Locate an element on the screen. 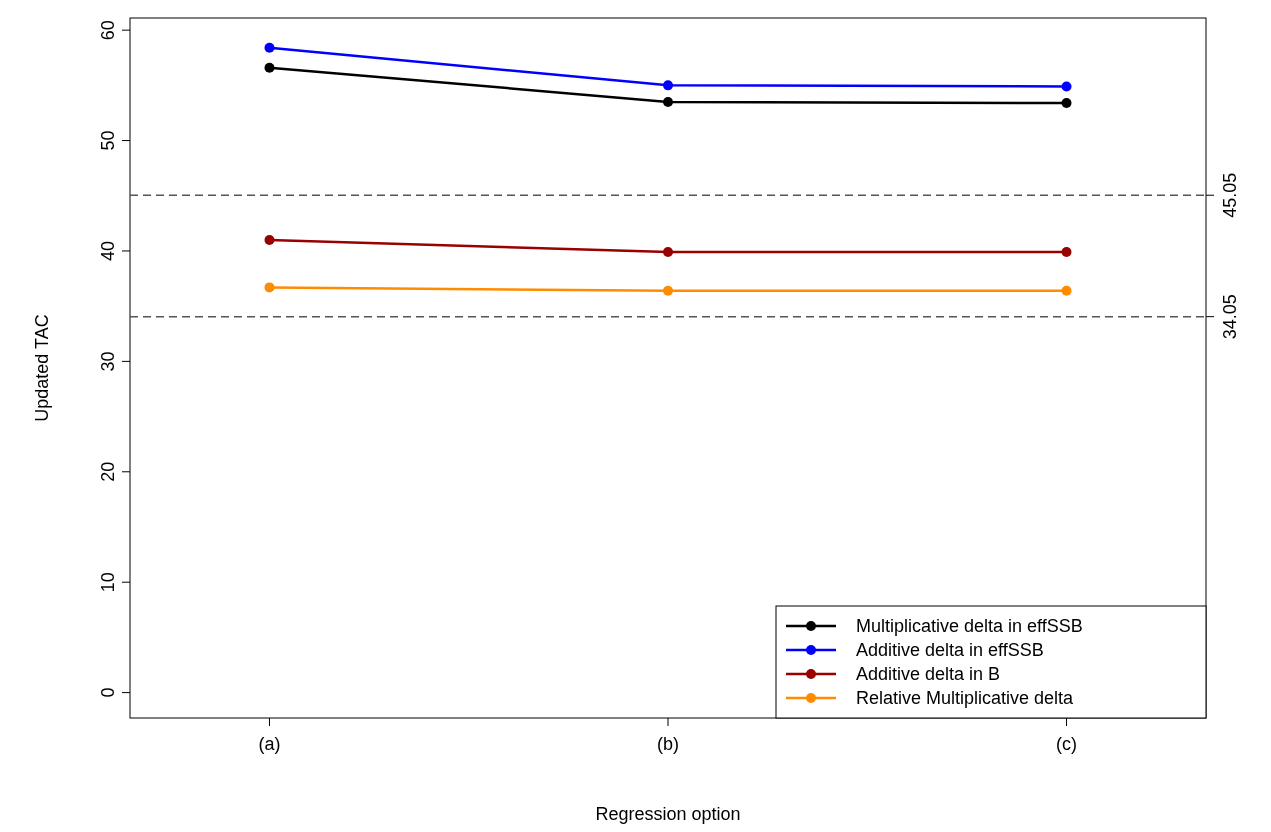 The height and width of the screenshot is (832, 1271). legend-label: Additive delta in B is located at coordinates (928, 674).